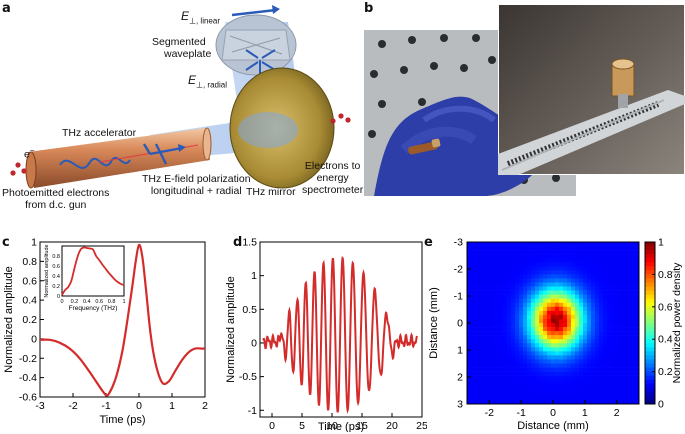 This screenshot has height=434, width=685. What do you see at coordinates (172, 406) in the screenshot?
I see `x-tick-label: 1` at bounding box center [172, 406].